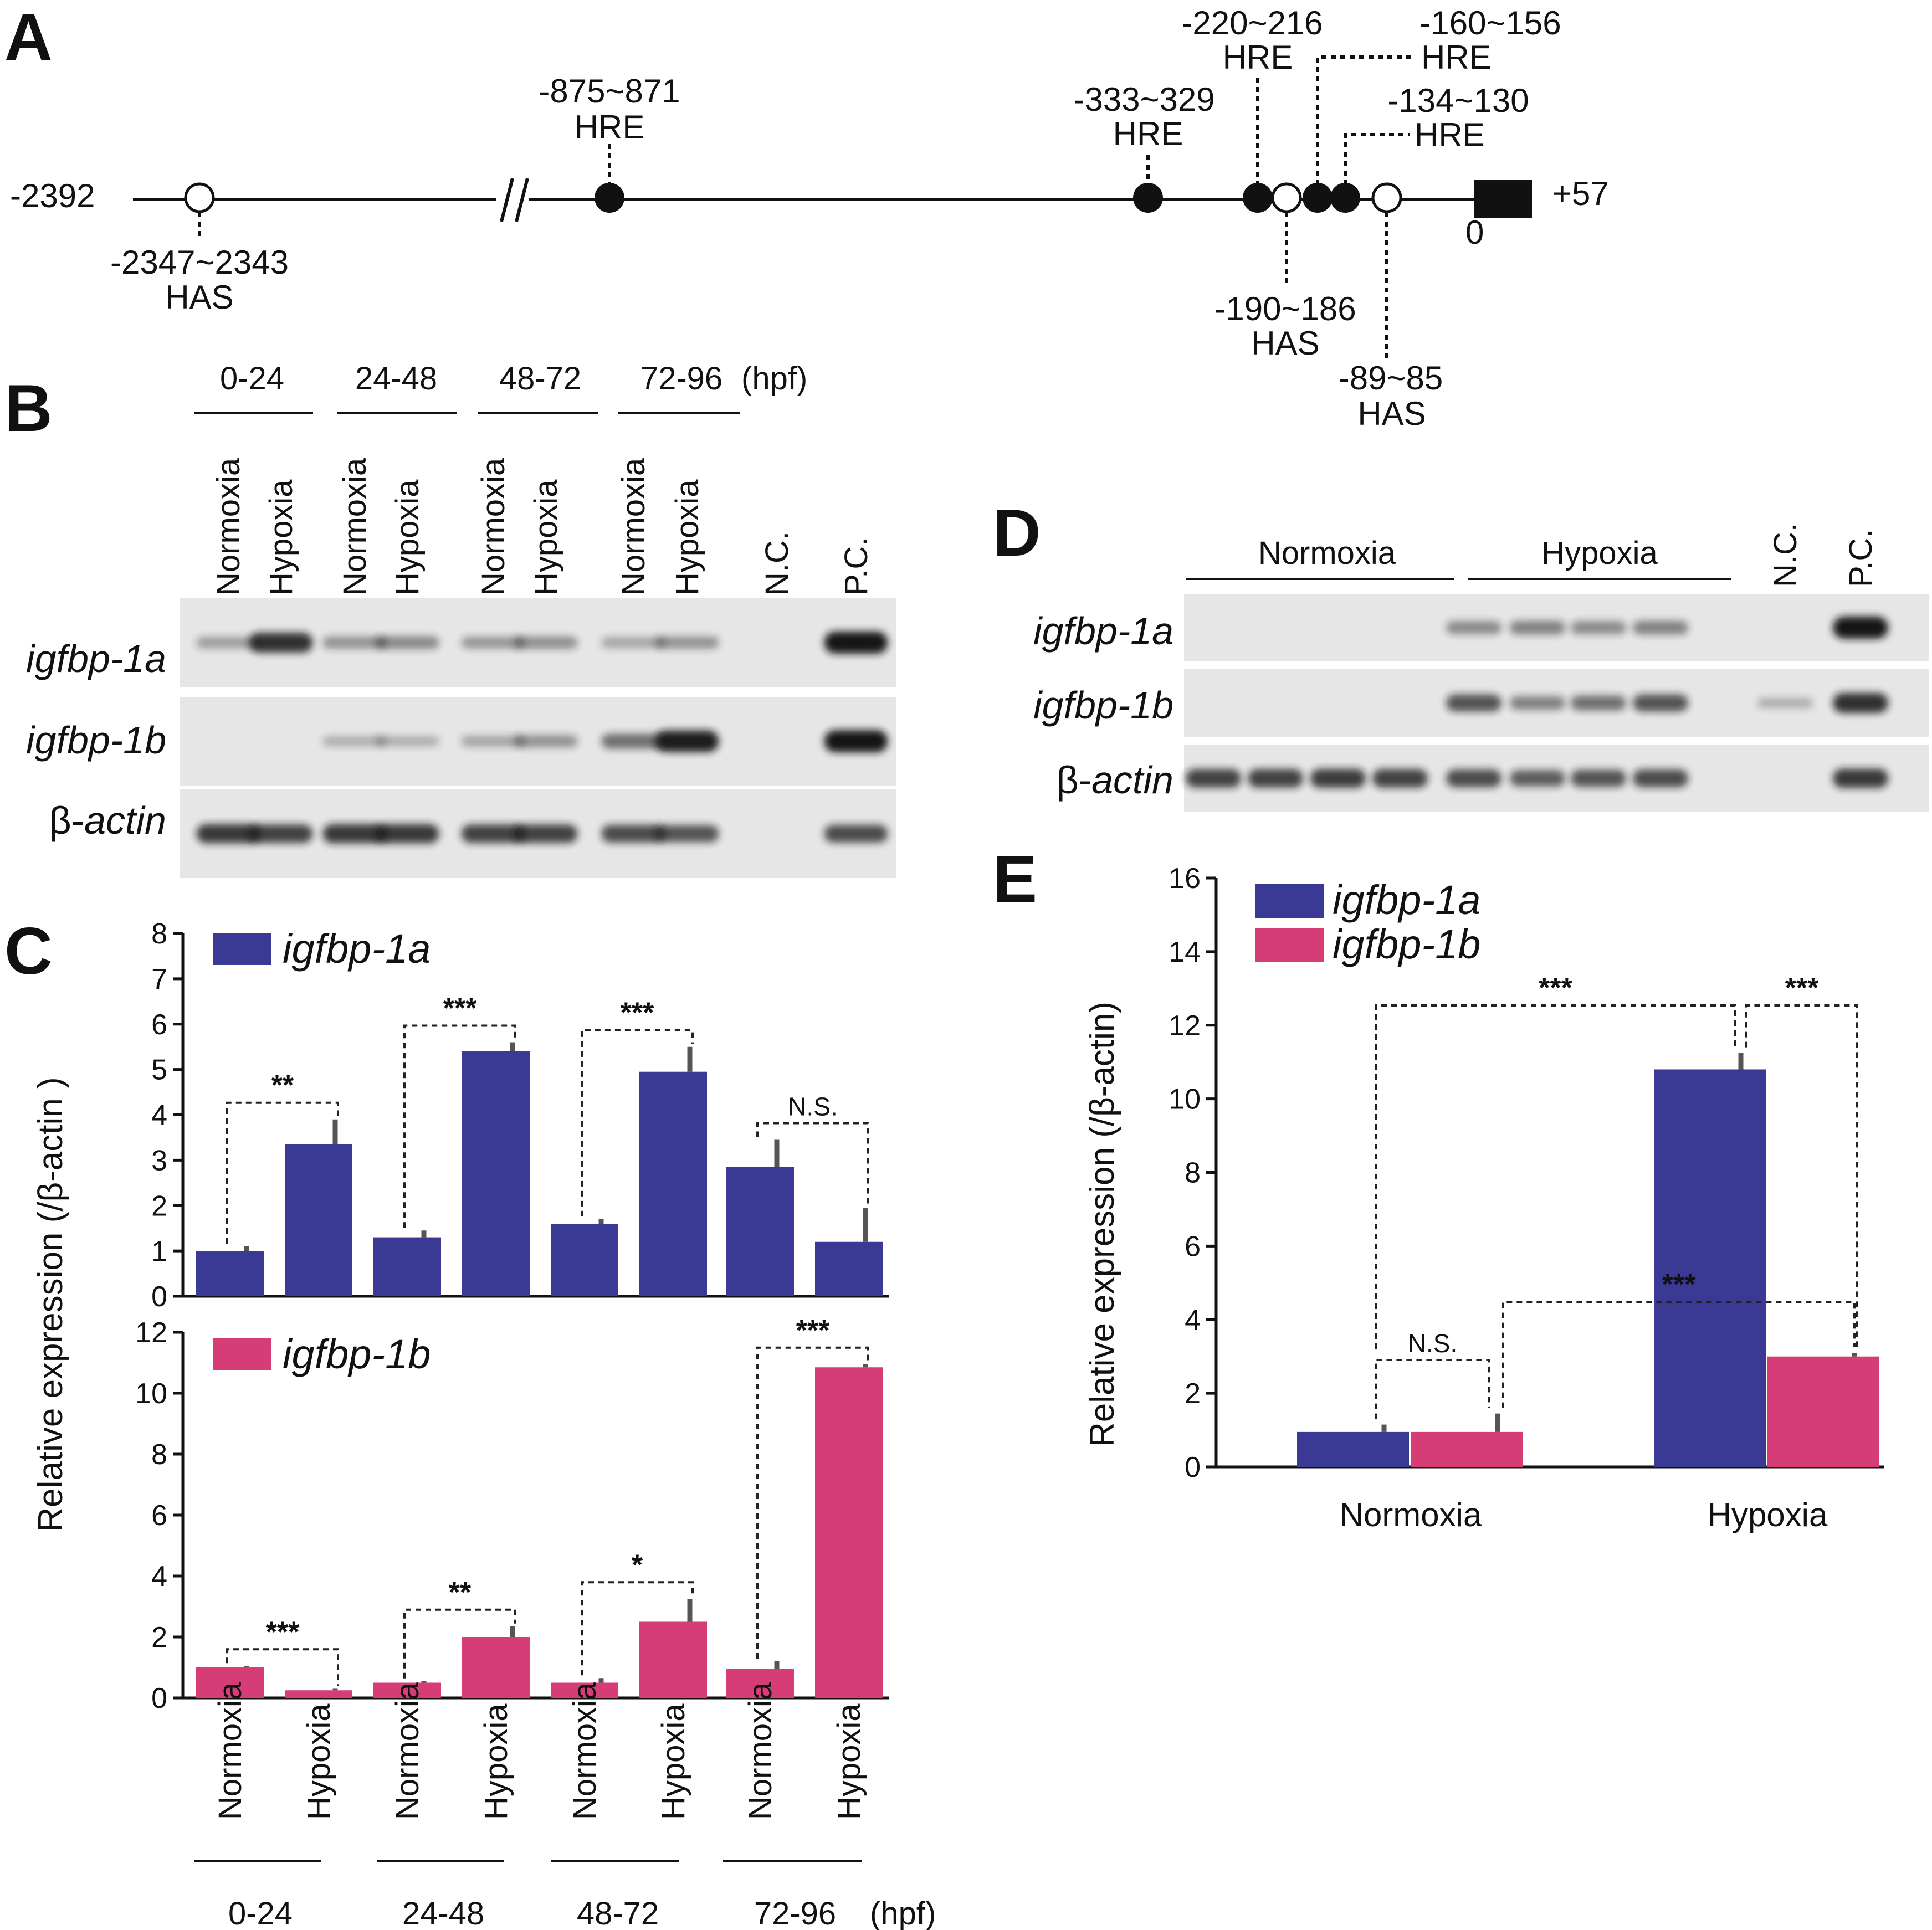 Image resolution: width=1932 pixels, height=1930 pixels. I want to click on hre-site-marker, so click(1148, 198).